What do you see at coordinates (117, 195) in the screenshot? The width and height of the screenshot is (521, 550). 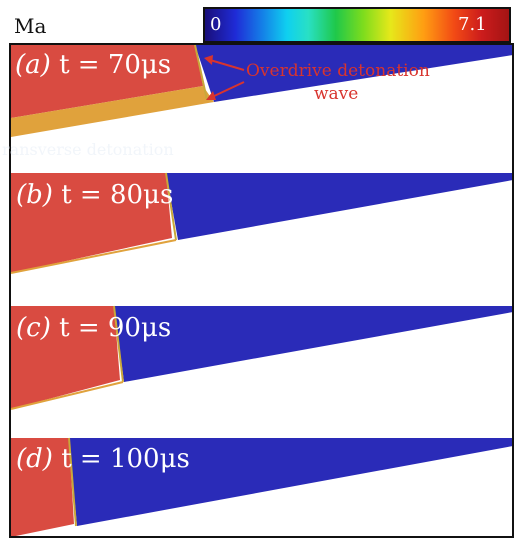 I see `panel-b-time: t = 80μs` at bounding box center [117, 195].